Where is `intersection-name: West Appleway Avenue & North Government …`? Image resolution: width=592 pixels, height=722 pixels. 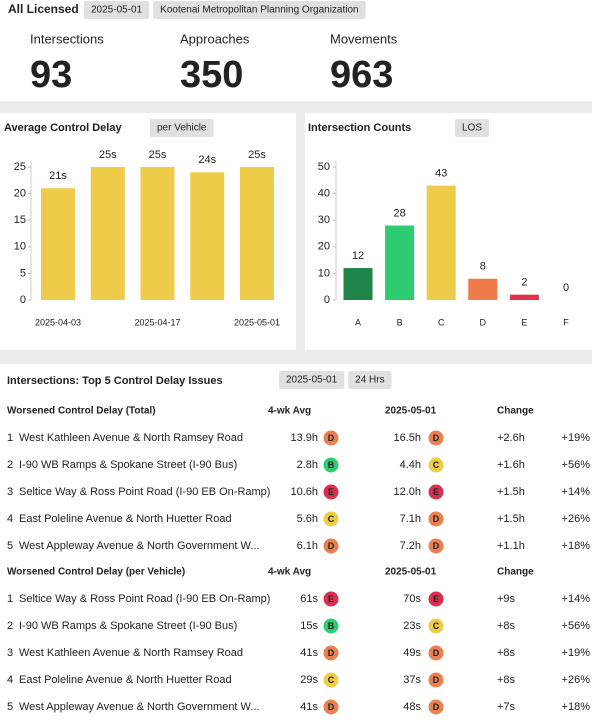
intersection-name: West Appleway Avenue & North Government … is located at coordinates (139, 707).